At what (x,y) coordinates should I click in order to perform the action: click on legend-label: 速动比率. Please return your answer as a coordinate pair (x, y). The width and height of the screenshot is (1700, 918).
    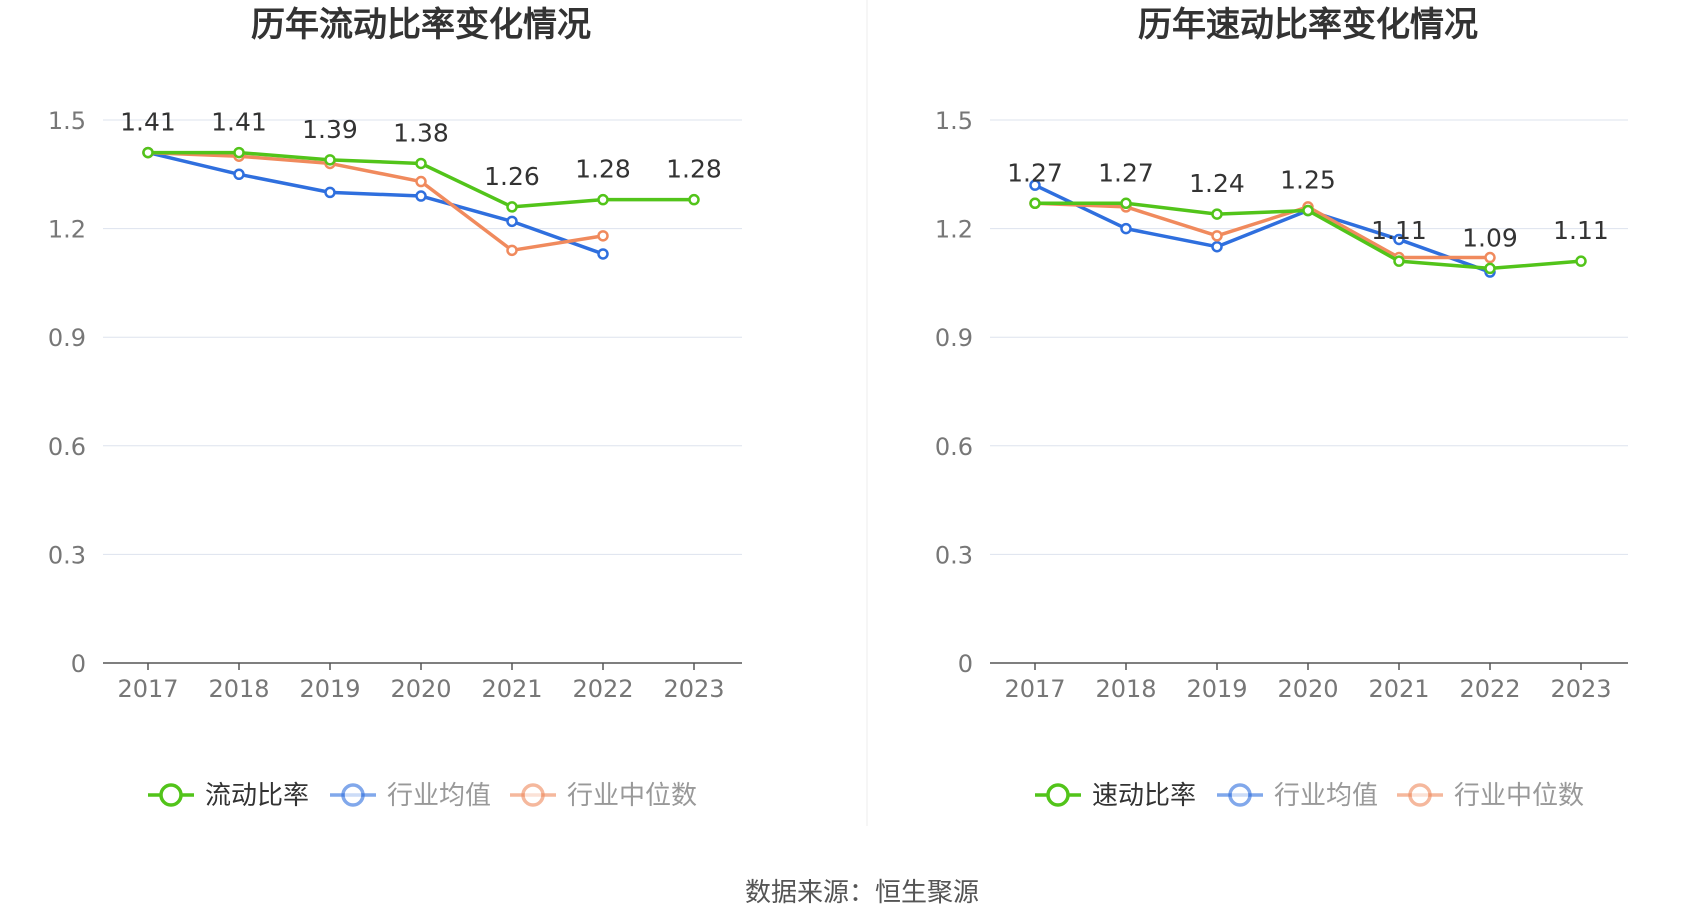
    Looking at the image, I should click on (1144, 796).